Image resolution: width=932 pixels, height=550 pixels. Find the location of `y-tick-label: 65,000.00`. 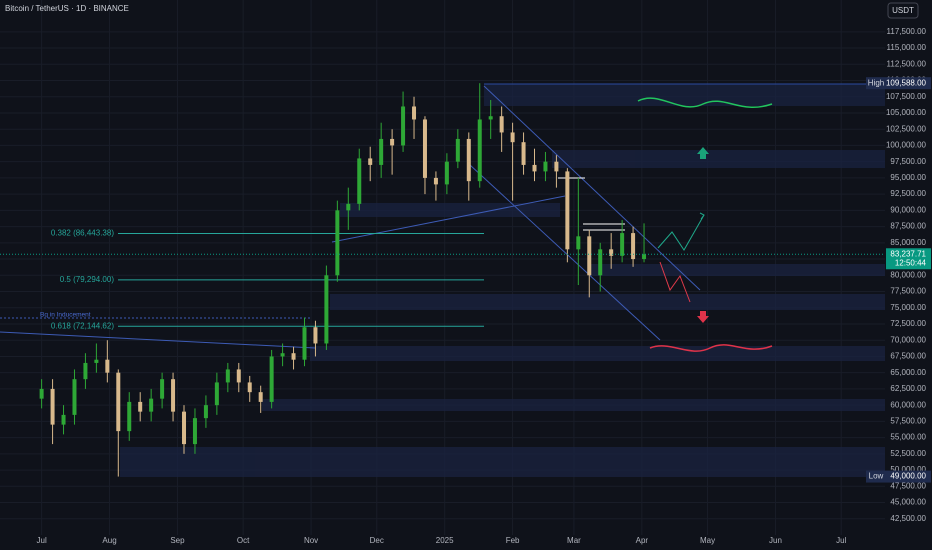

y-tick-label: 65,000.00 is located at coordinates (908, 372).